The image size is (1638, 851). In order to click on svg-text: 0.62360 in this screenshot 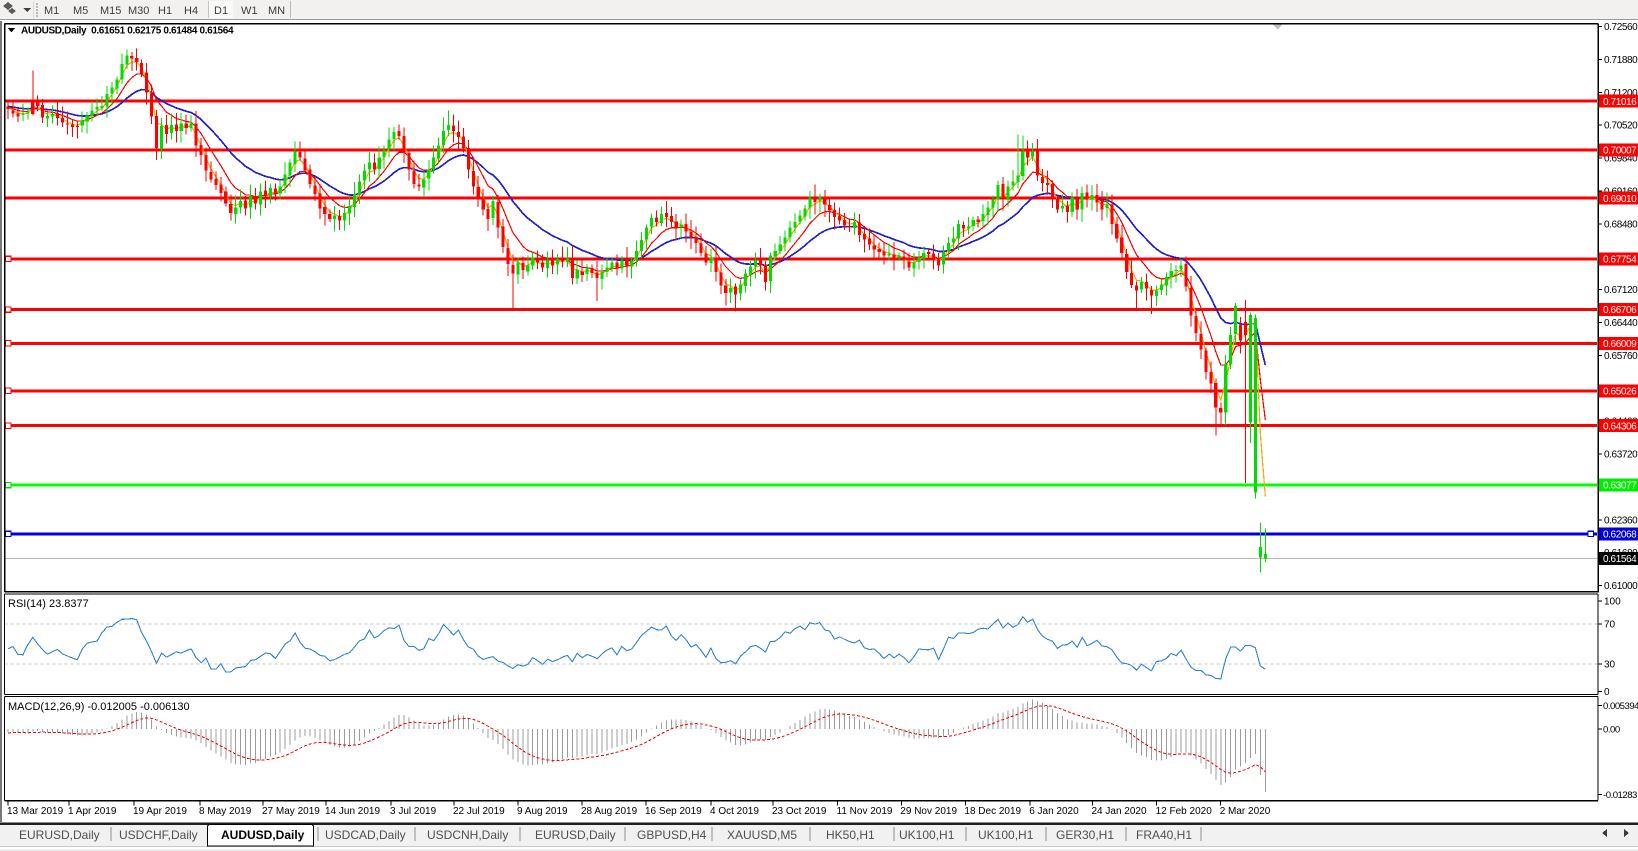, I will do `click(1621, 520)`.